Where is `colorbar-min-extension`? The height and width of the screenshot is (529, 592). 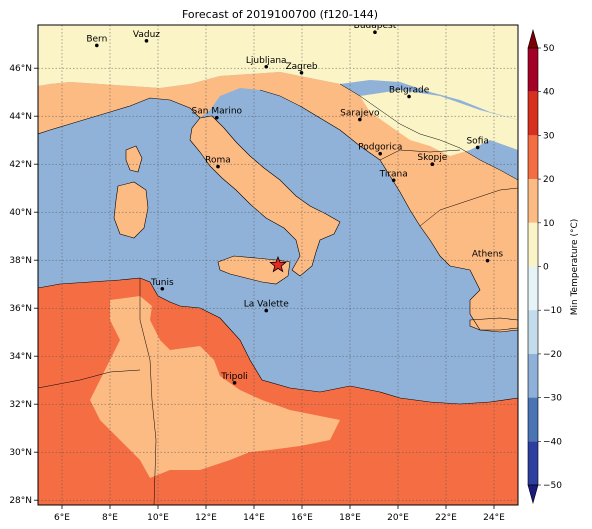 colorbar-min-extension is located at coordinates (533, 494).